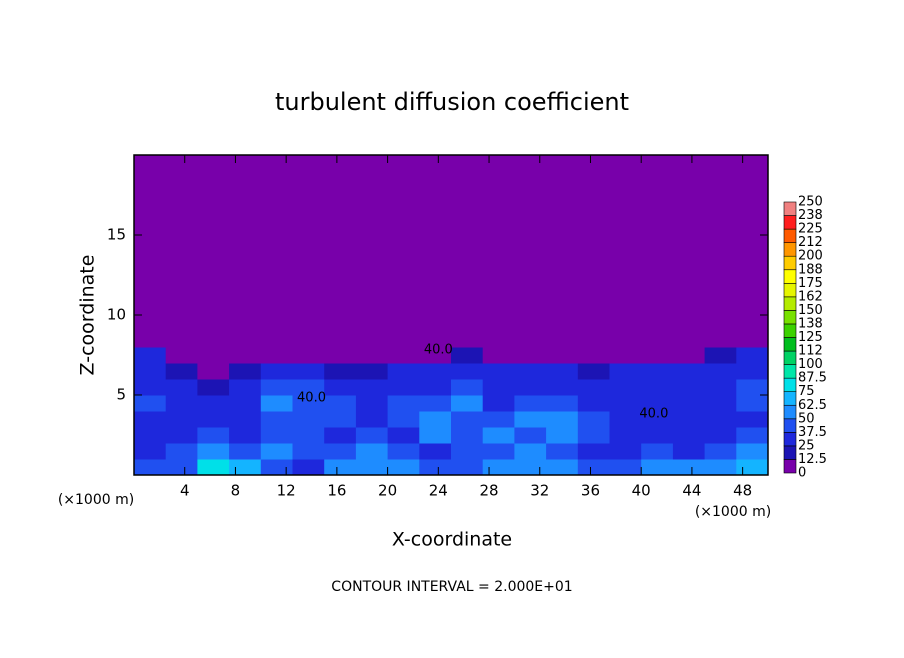  Describe the element at coordinates (336, 491) in the screenshot. I see `x-tick-label: 16` at that location.